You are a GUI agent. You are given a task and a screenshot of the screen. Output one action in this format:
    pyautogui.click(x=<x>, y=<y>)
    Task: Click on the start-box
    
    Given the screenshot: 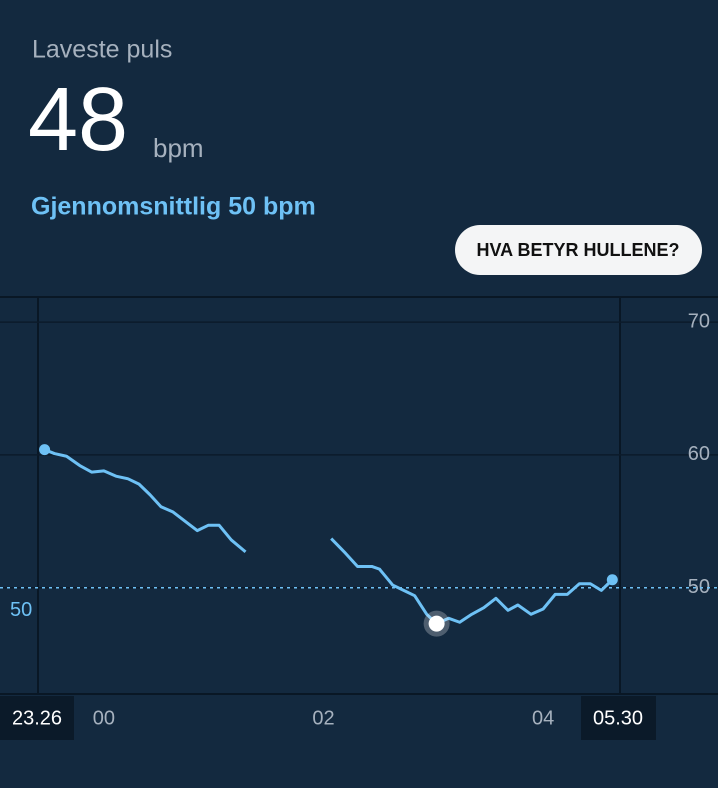 What is the action you would take?
    pyautogui.click(x=37, y=718)
    